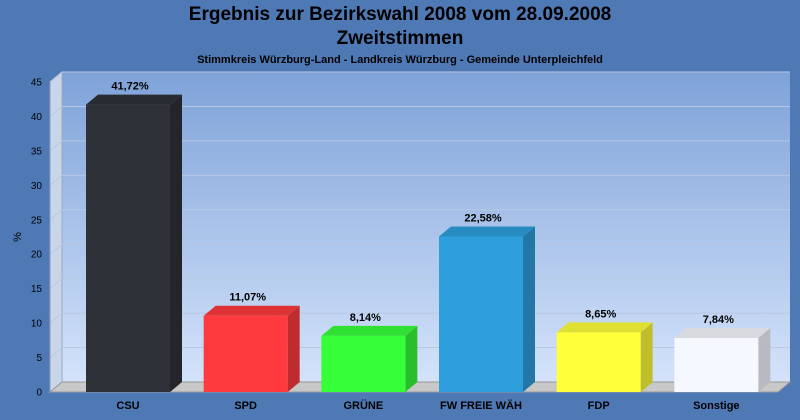  What do you see at coordinates (481, 314) in the screenshot?
I see `bar-fw-freie-wäh` at bounding box center [481, 314].